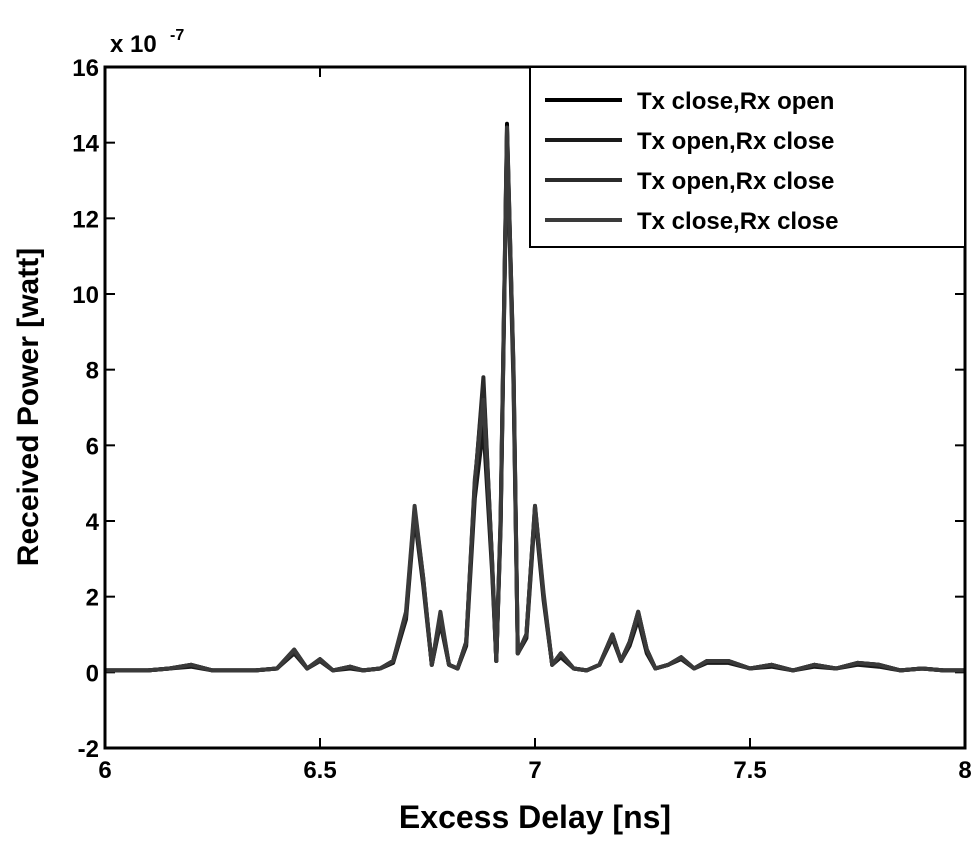 This screenshot has width=979, height=844. I want to click on x-tick-label: 8, so click(964, 770).